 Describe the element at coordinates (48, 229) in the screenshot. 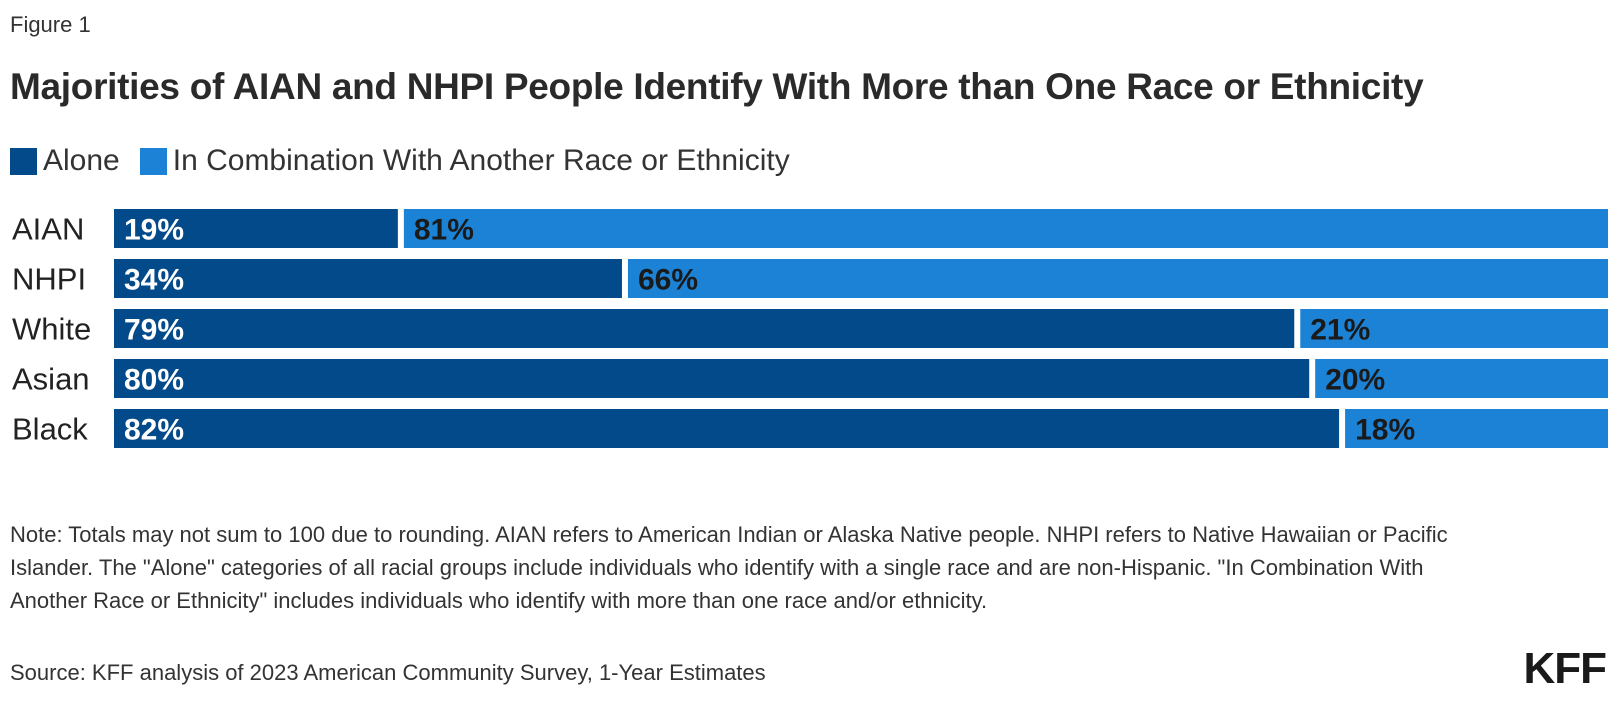

I see `category-label-aian: AIAN` at that location.